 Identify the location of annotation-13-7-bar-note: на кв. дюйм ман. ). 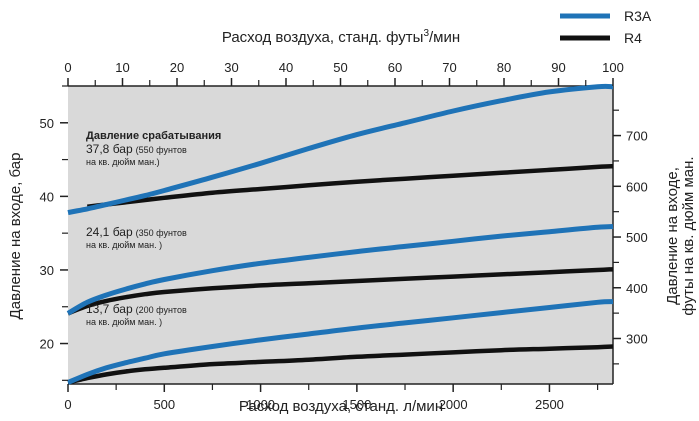
(124, 322).